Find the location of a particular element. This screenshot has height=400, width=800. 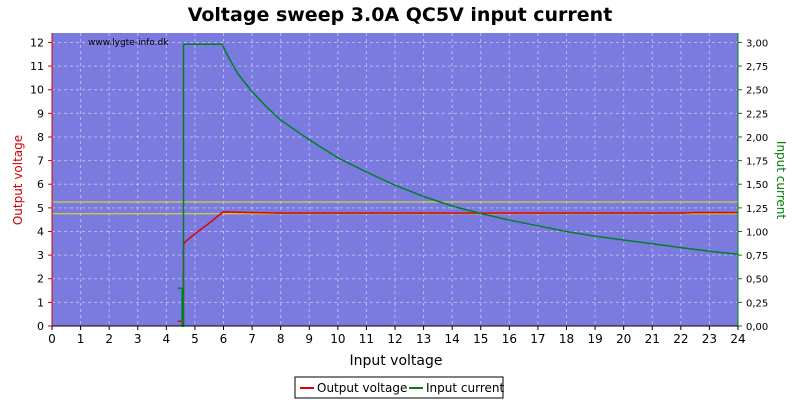

x-tick-label: 10 is located at coordinates (337, 339).